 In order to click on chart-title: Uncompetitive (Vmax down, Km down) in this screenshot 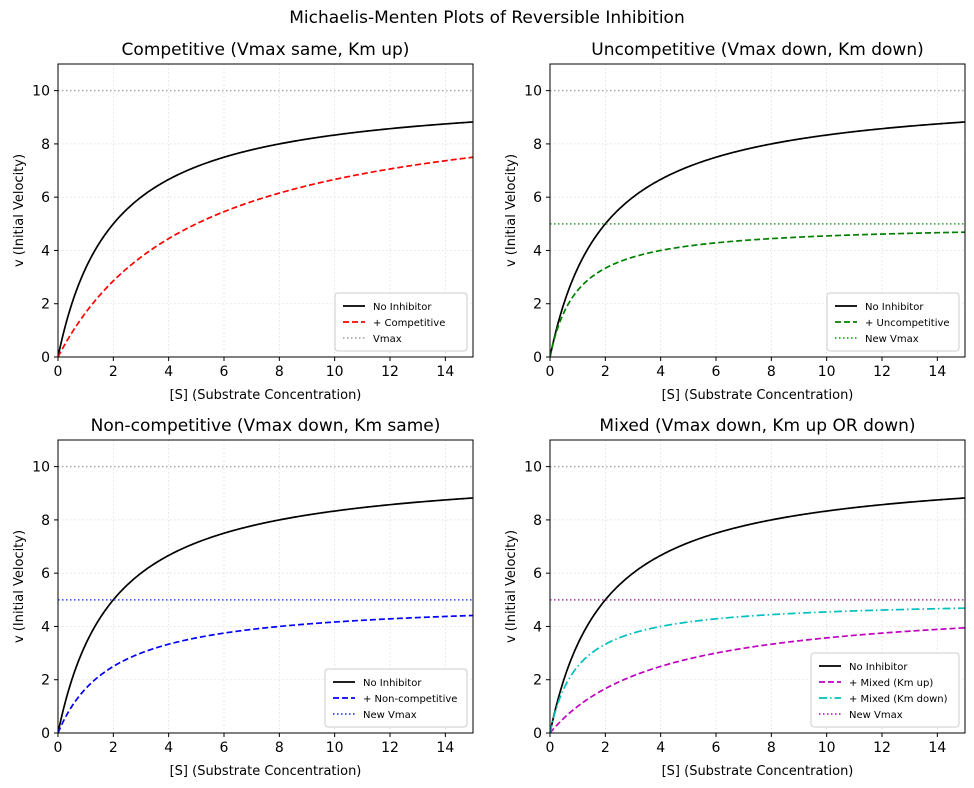, I will do `click(757, 50)`.